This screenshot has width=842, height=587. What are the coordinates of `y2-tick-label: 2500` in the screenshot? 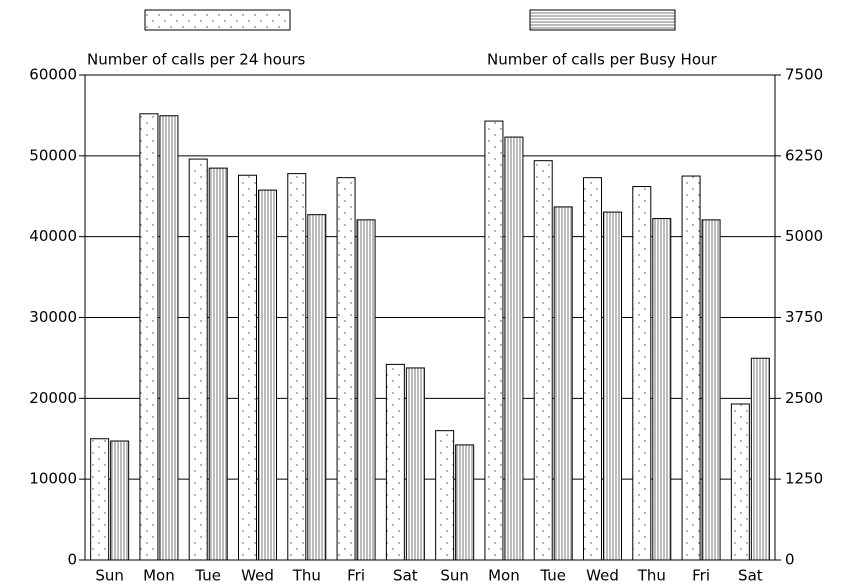 It's located at (804, 398).